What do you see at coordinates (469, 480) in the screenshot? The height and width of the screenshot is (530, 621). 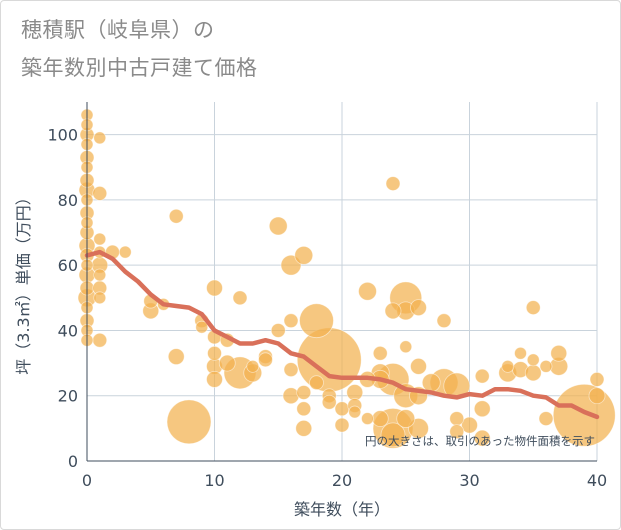 I see `x-tick-label: 30` at bounding box center [469, 480].